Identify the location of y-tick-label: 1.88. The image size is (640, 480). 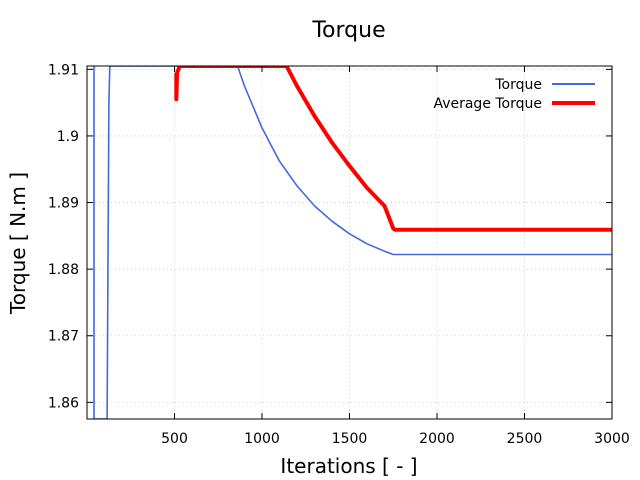
(63, 270).